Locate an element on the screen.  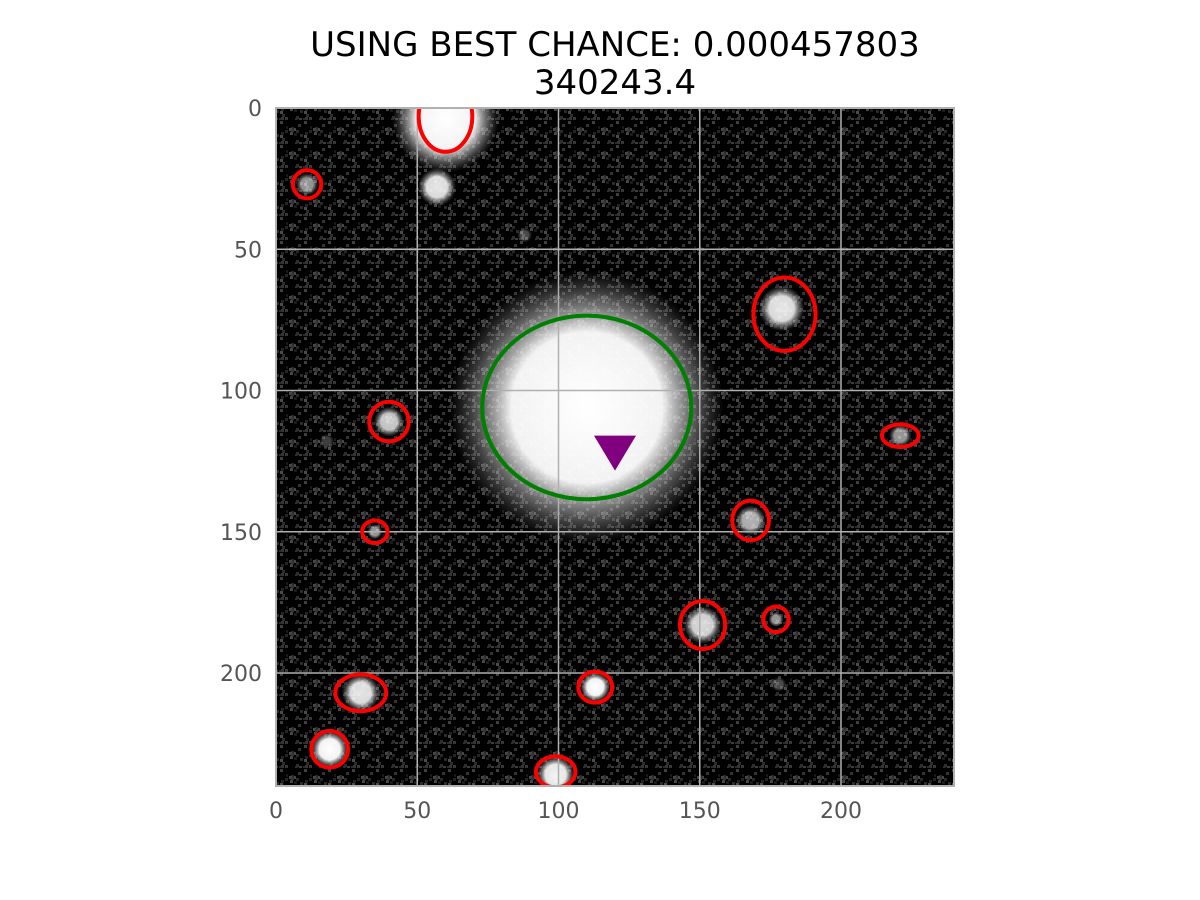
x-tick-label-0: 0 is located at coordinates (276, 811).